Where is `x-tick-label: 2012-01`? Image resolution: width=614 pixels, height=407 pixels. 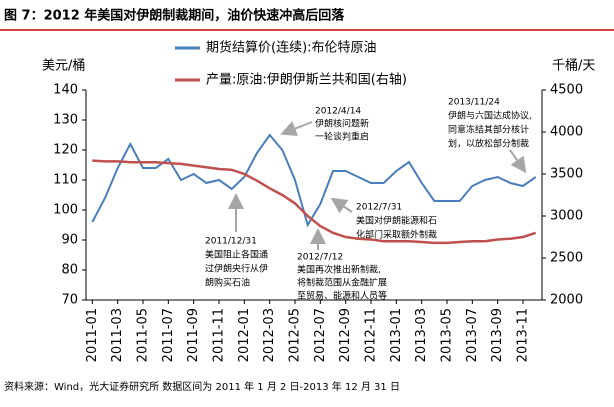 x-tick-label: 2012-01 is located at coordinates (244, 335).